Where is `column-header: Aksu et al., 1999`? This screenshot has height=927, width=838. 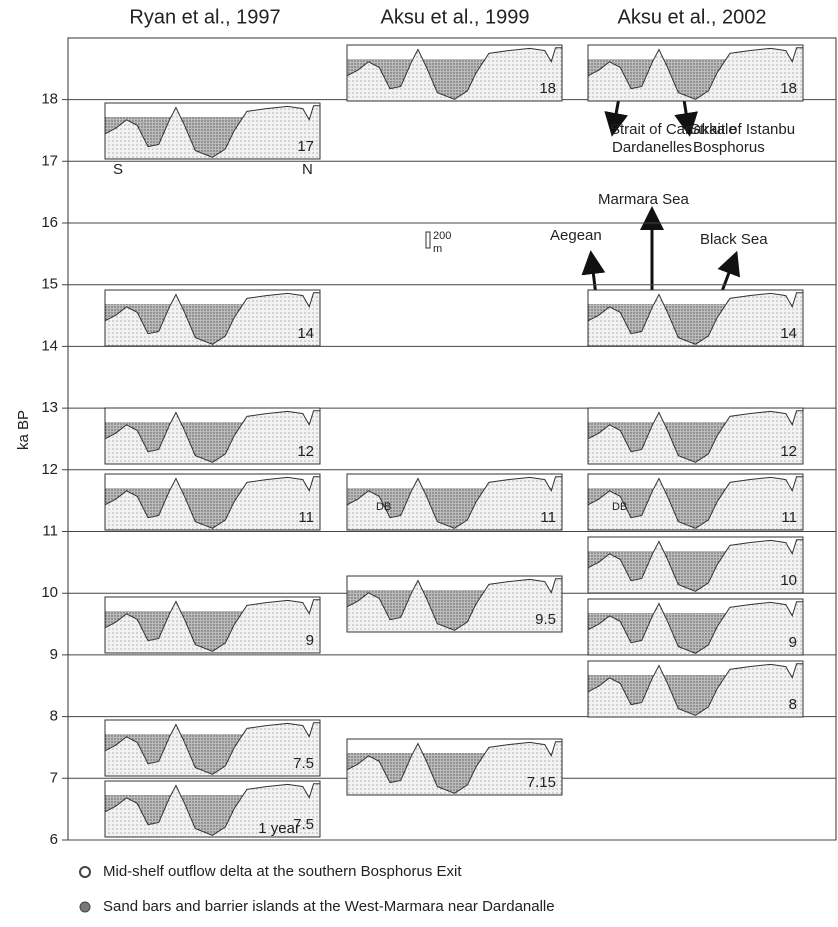
column-header: Aksu et al., 1999 is located at coordinates (455, 17).